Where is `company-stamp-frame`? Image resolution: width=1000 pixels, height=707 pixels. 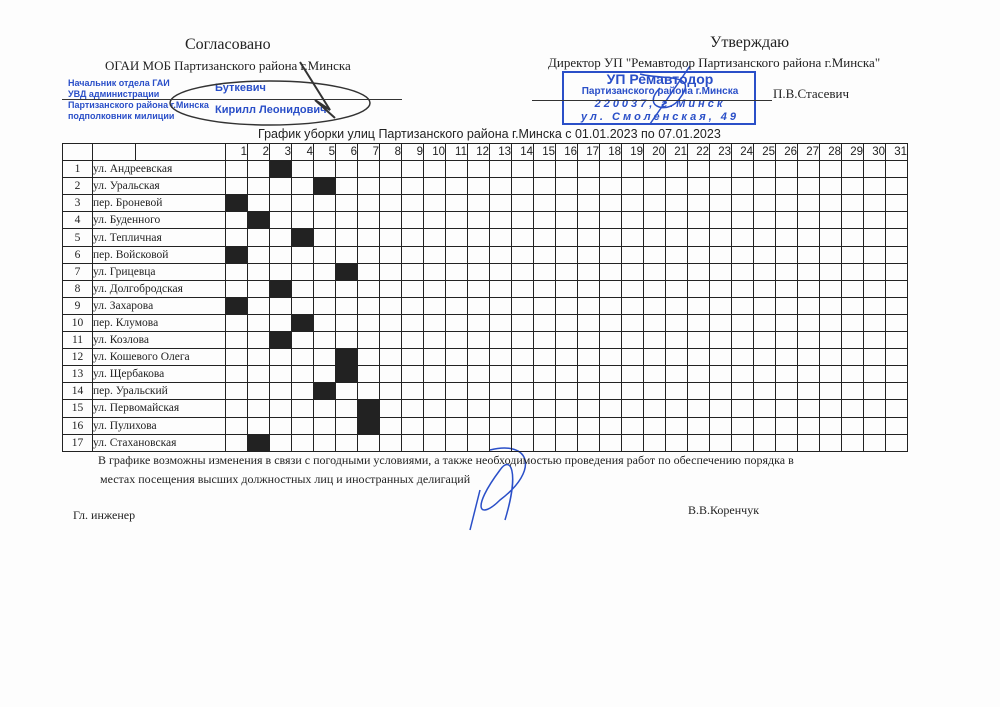
company-stamp-frame is located at coordinates (659, 98).